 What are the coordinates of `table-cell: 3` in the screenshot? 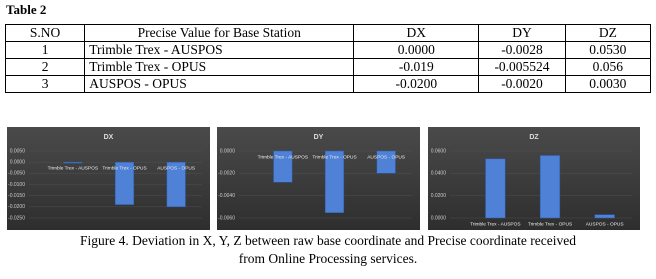 It's located at (45, 84).